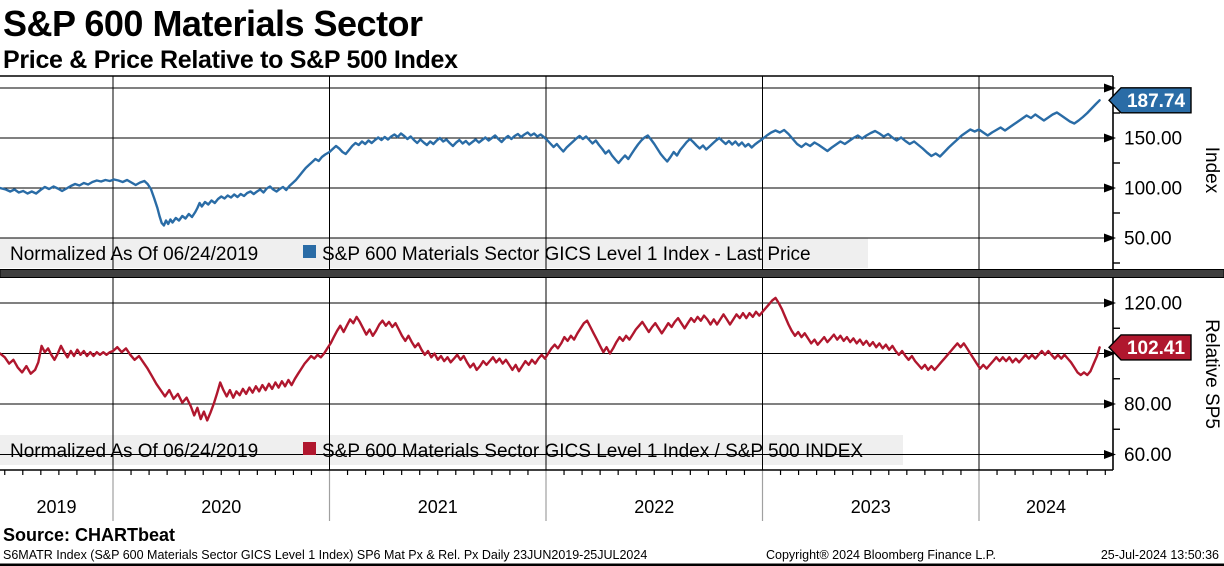  Describe the element at coordinates (1160, 555) in the screenshot. I see `footer-datetime: 25-Jul-2024 13:50:36` at that location.